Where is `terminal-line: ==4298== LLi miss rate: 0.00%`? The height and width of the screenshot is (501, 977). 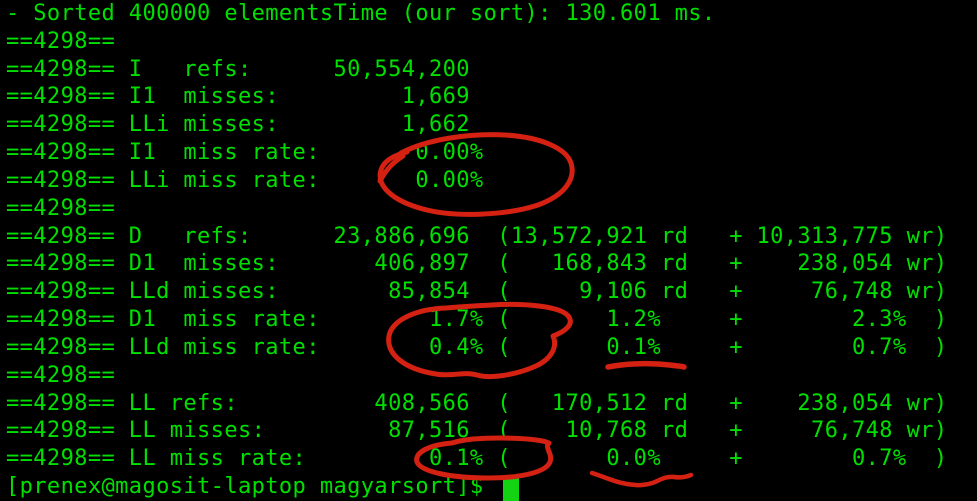
terminal-line: ==4298== LLi miss rate: 0.00% is located at coordinates (245, 180).